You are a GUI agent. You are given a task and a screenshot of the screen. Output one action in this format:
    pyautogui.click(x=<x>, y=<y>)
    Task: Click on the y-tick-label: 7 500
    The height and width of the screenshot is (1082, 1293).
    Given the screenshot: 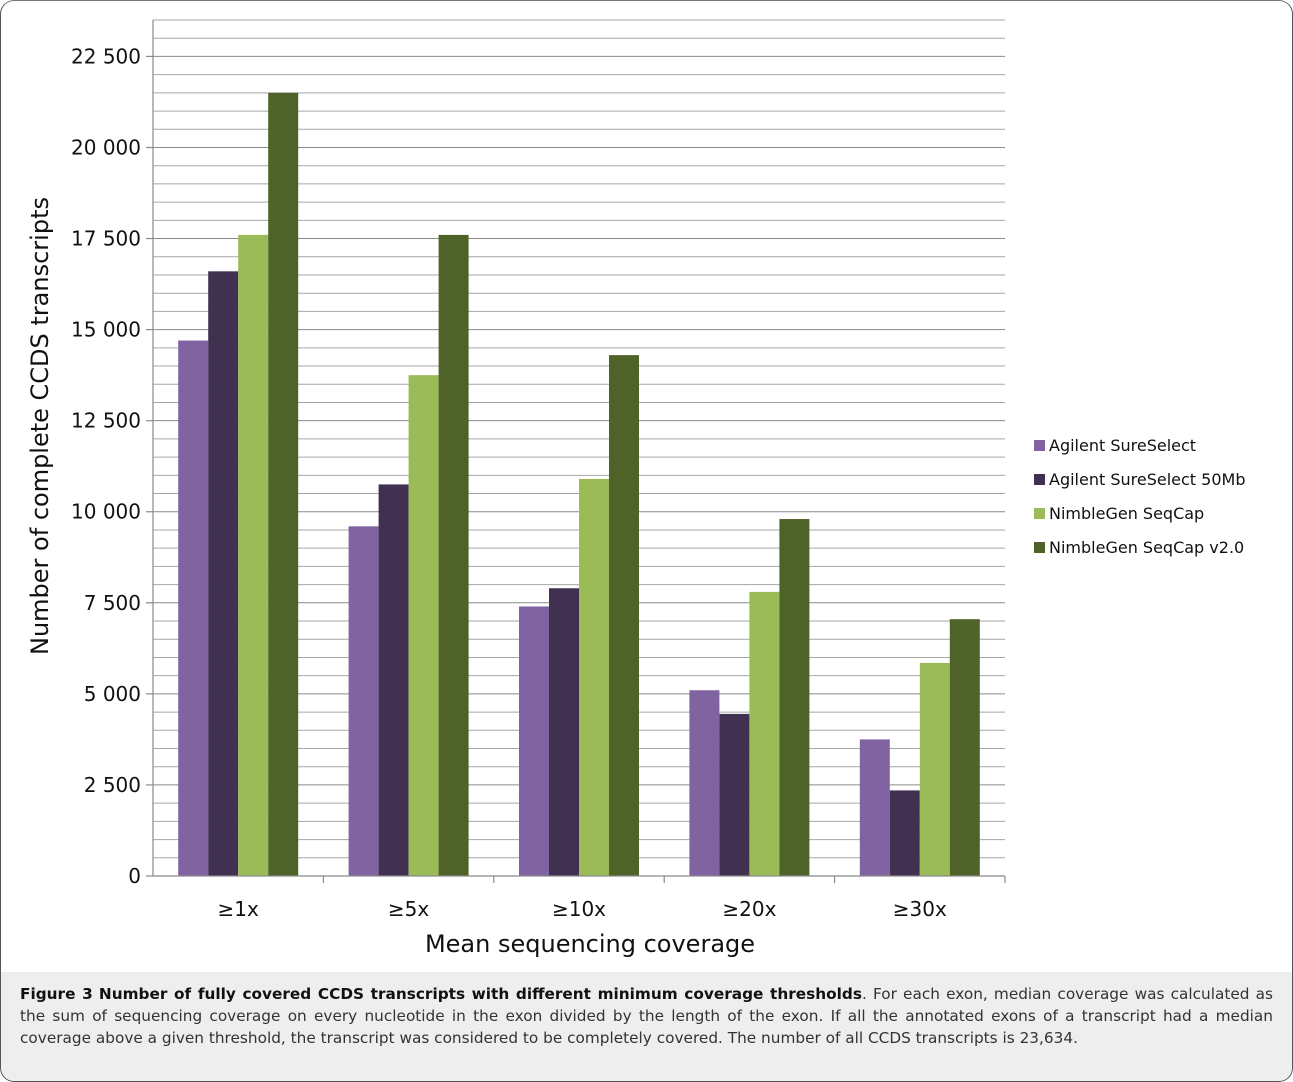 What is the action you would take?
    pyautogui.click(x=112, y=603)
    